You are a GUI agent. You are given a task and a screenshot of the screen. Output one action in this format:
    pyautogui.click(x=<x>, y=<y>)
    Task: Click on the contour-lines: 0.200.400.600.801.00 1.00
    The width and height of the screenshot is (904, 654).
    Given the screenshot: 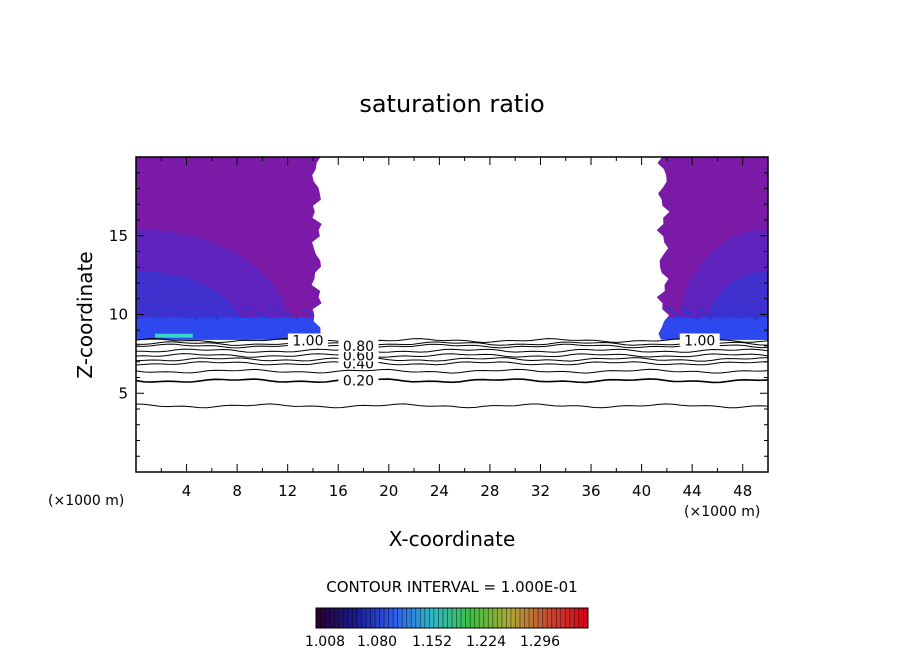 What is the action you would take?
    pyautogui.click(x=452, y=371)
    